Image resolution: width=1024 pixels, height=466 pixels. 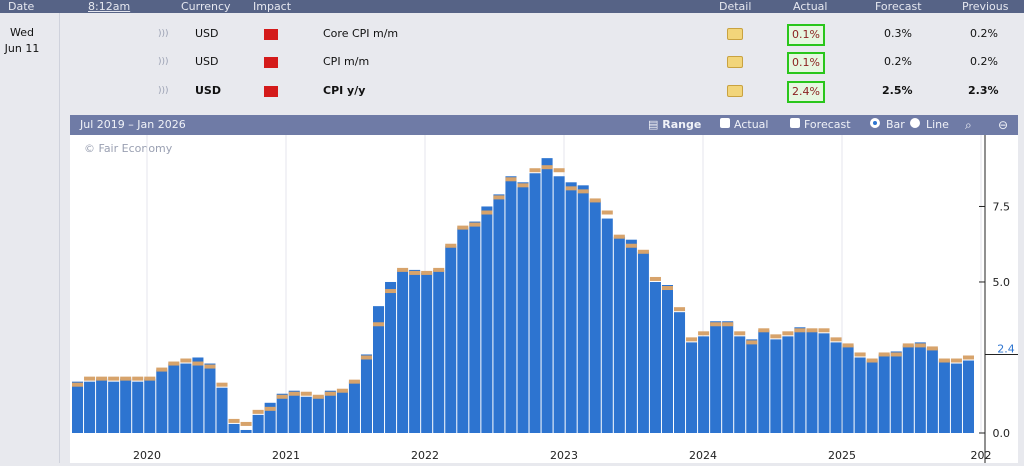 What do you see at coordinates (163, 91) in the screenshot?
I see `sound-icon: )))` at bounding box center [163, 91].